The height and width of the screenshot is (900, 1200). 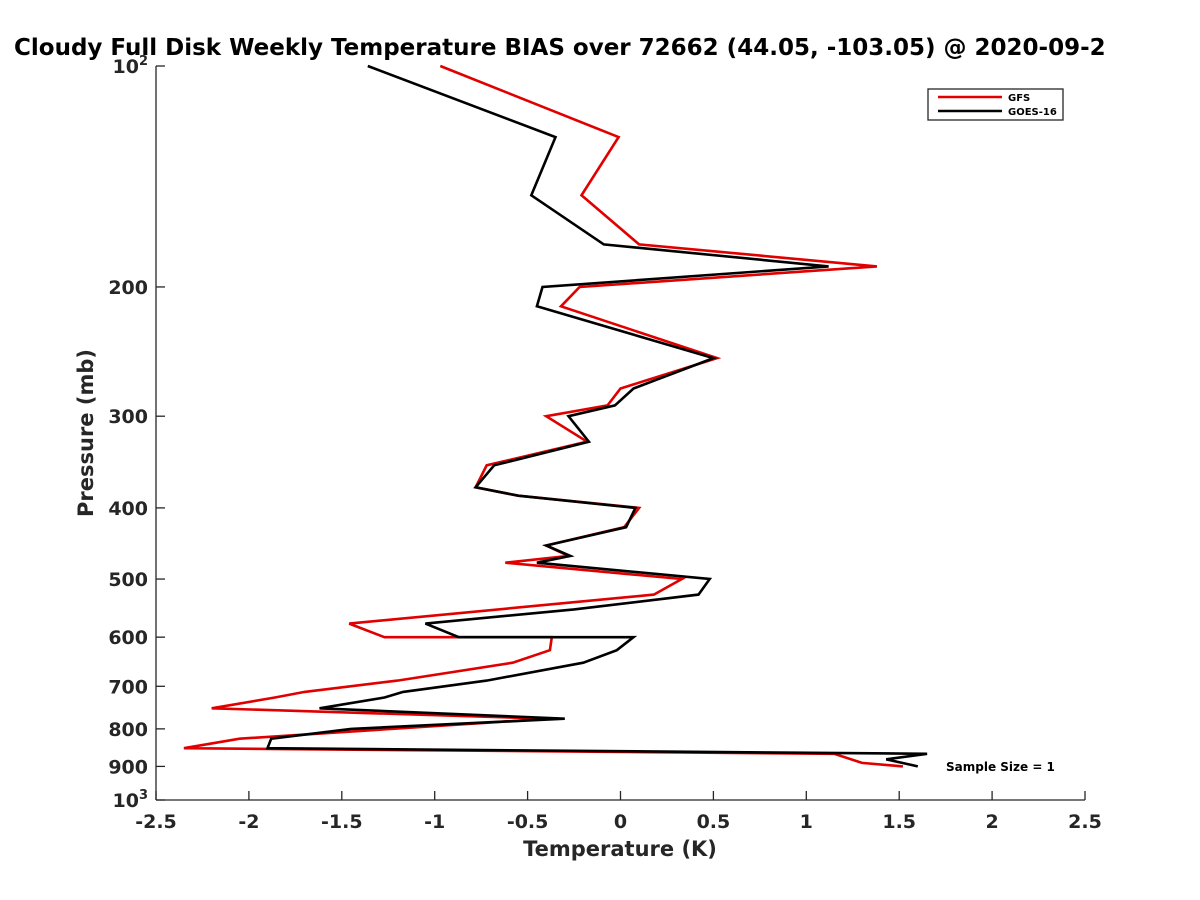 I want to click on y-tick-label: 700, so click(x=128, y=687).